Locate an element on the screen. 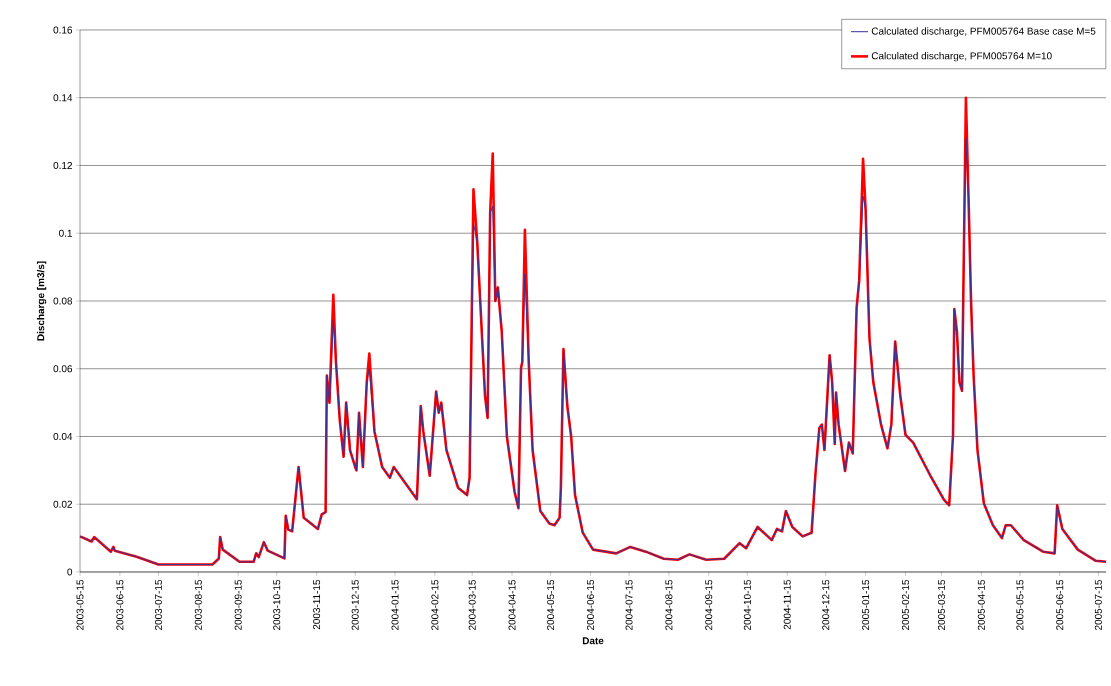 The image size is (1111, 686). x-tick-label: 2003-11-15 is located at coordinates (317, 604).